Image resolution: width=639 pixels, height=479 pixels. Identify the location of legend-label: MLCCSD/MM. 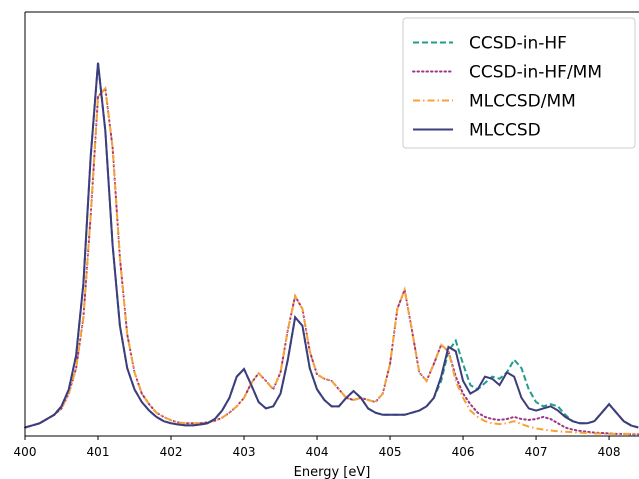
(522, 102).